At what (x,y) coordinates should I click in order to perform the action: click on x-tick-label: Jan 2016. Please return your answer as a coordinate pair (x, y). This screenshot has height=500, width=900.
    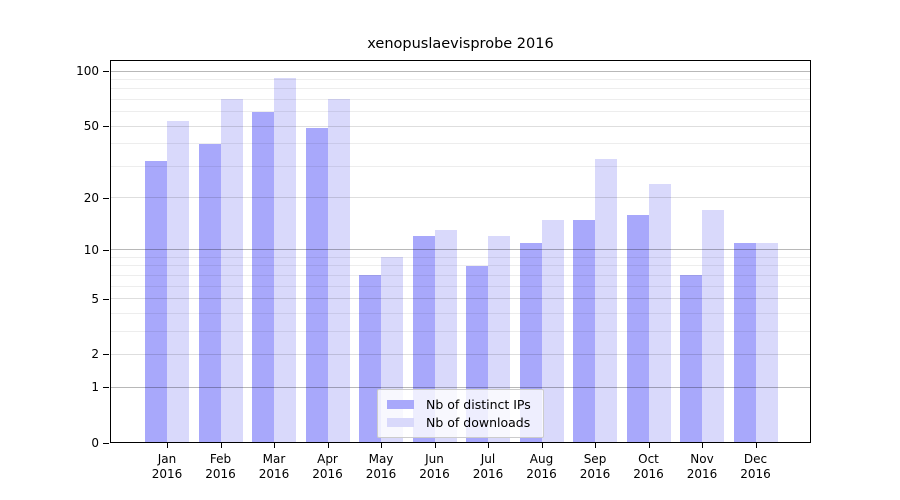
    Looking at the image, I should click on (167, 466).